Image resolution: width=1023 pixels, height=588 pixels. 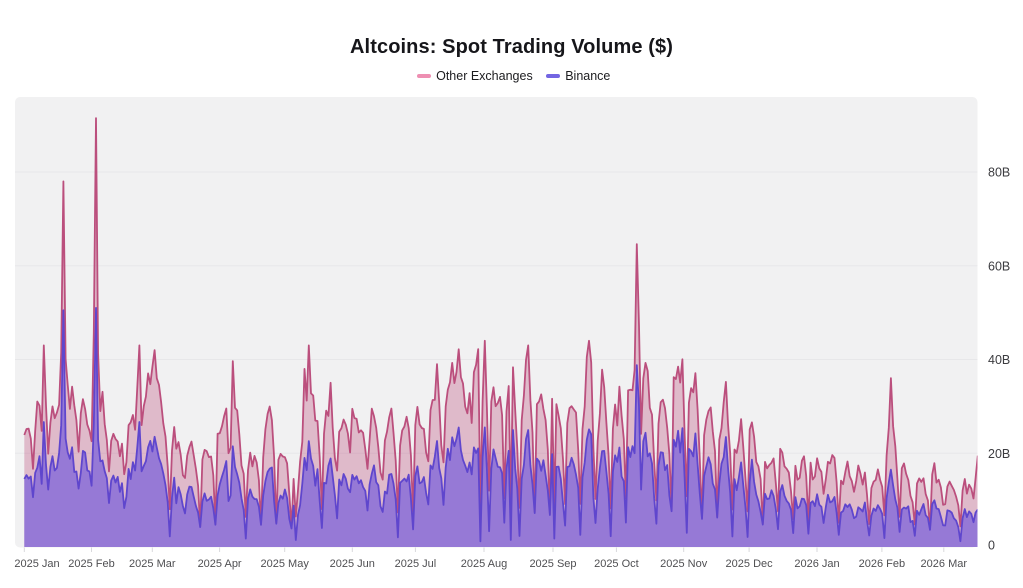 What do you see at coordinates (220, 564) in the screenshot?
I see `svg-text: 2025 Apr` at bounding box center [220, 564].